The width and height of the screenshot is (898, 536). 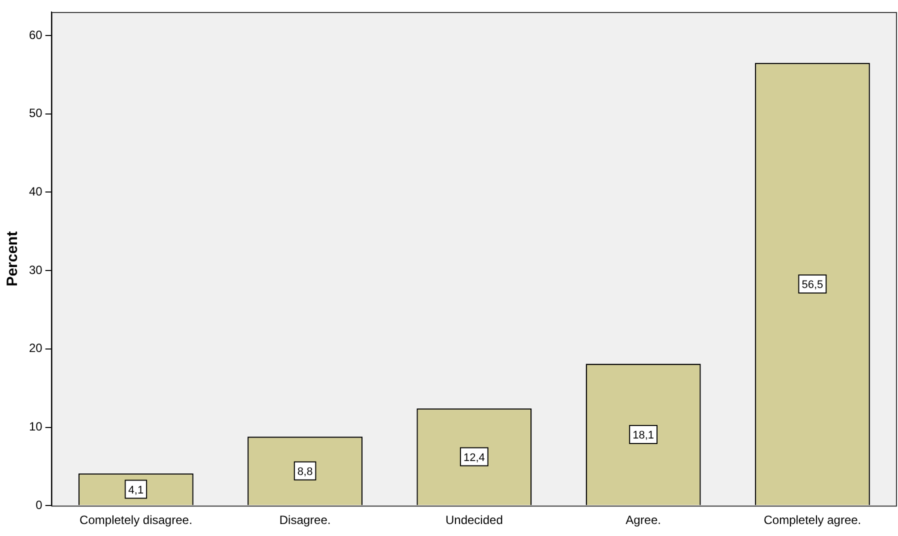 What do you see at coordinates (35, 35) in the screenshot?
I see `y-tick-label: 60` at bounding box center [35, 35].